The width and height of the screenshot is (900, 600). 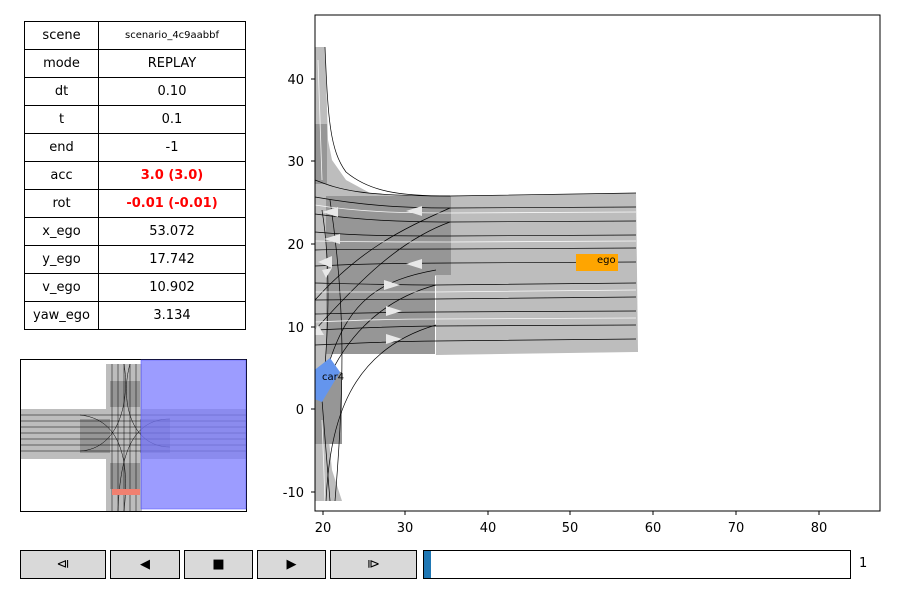 I want to click on x-tick-label: 40, so click(x=488, y=528).